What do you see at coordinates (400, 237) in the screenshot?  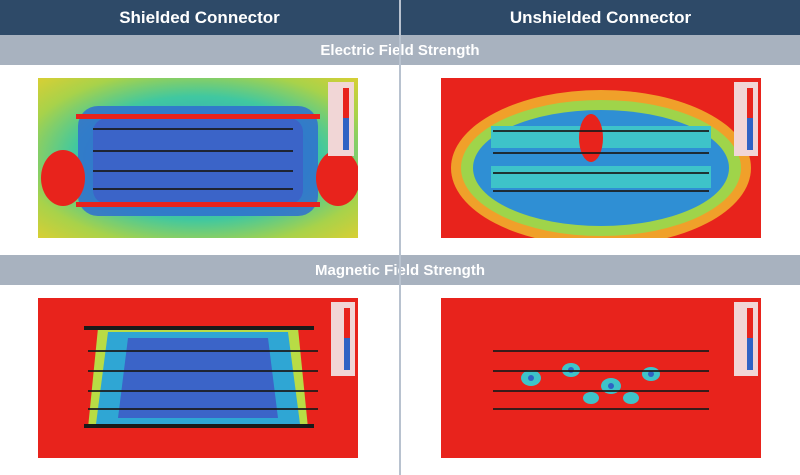 I see `column-divider` at bounding box center [400, 237].